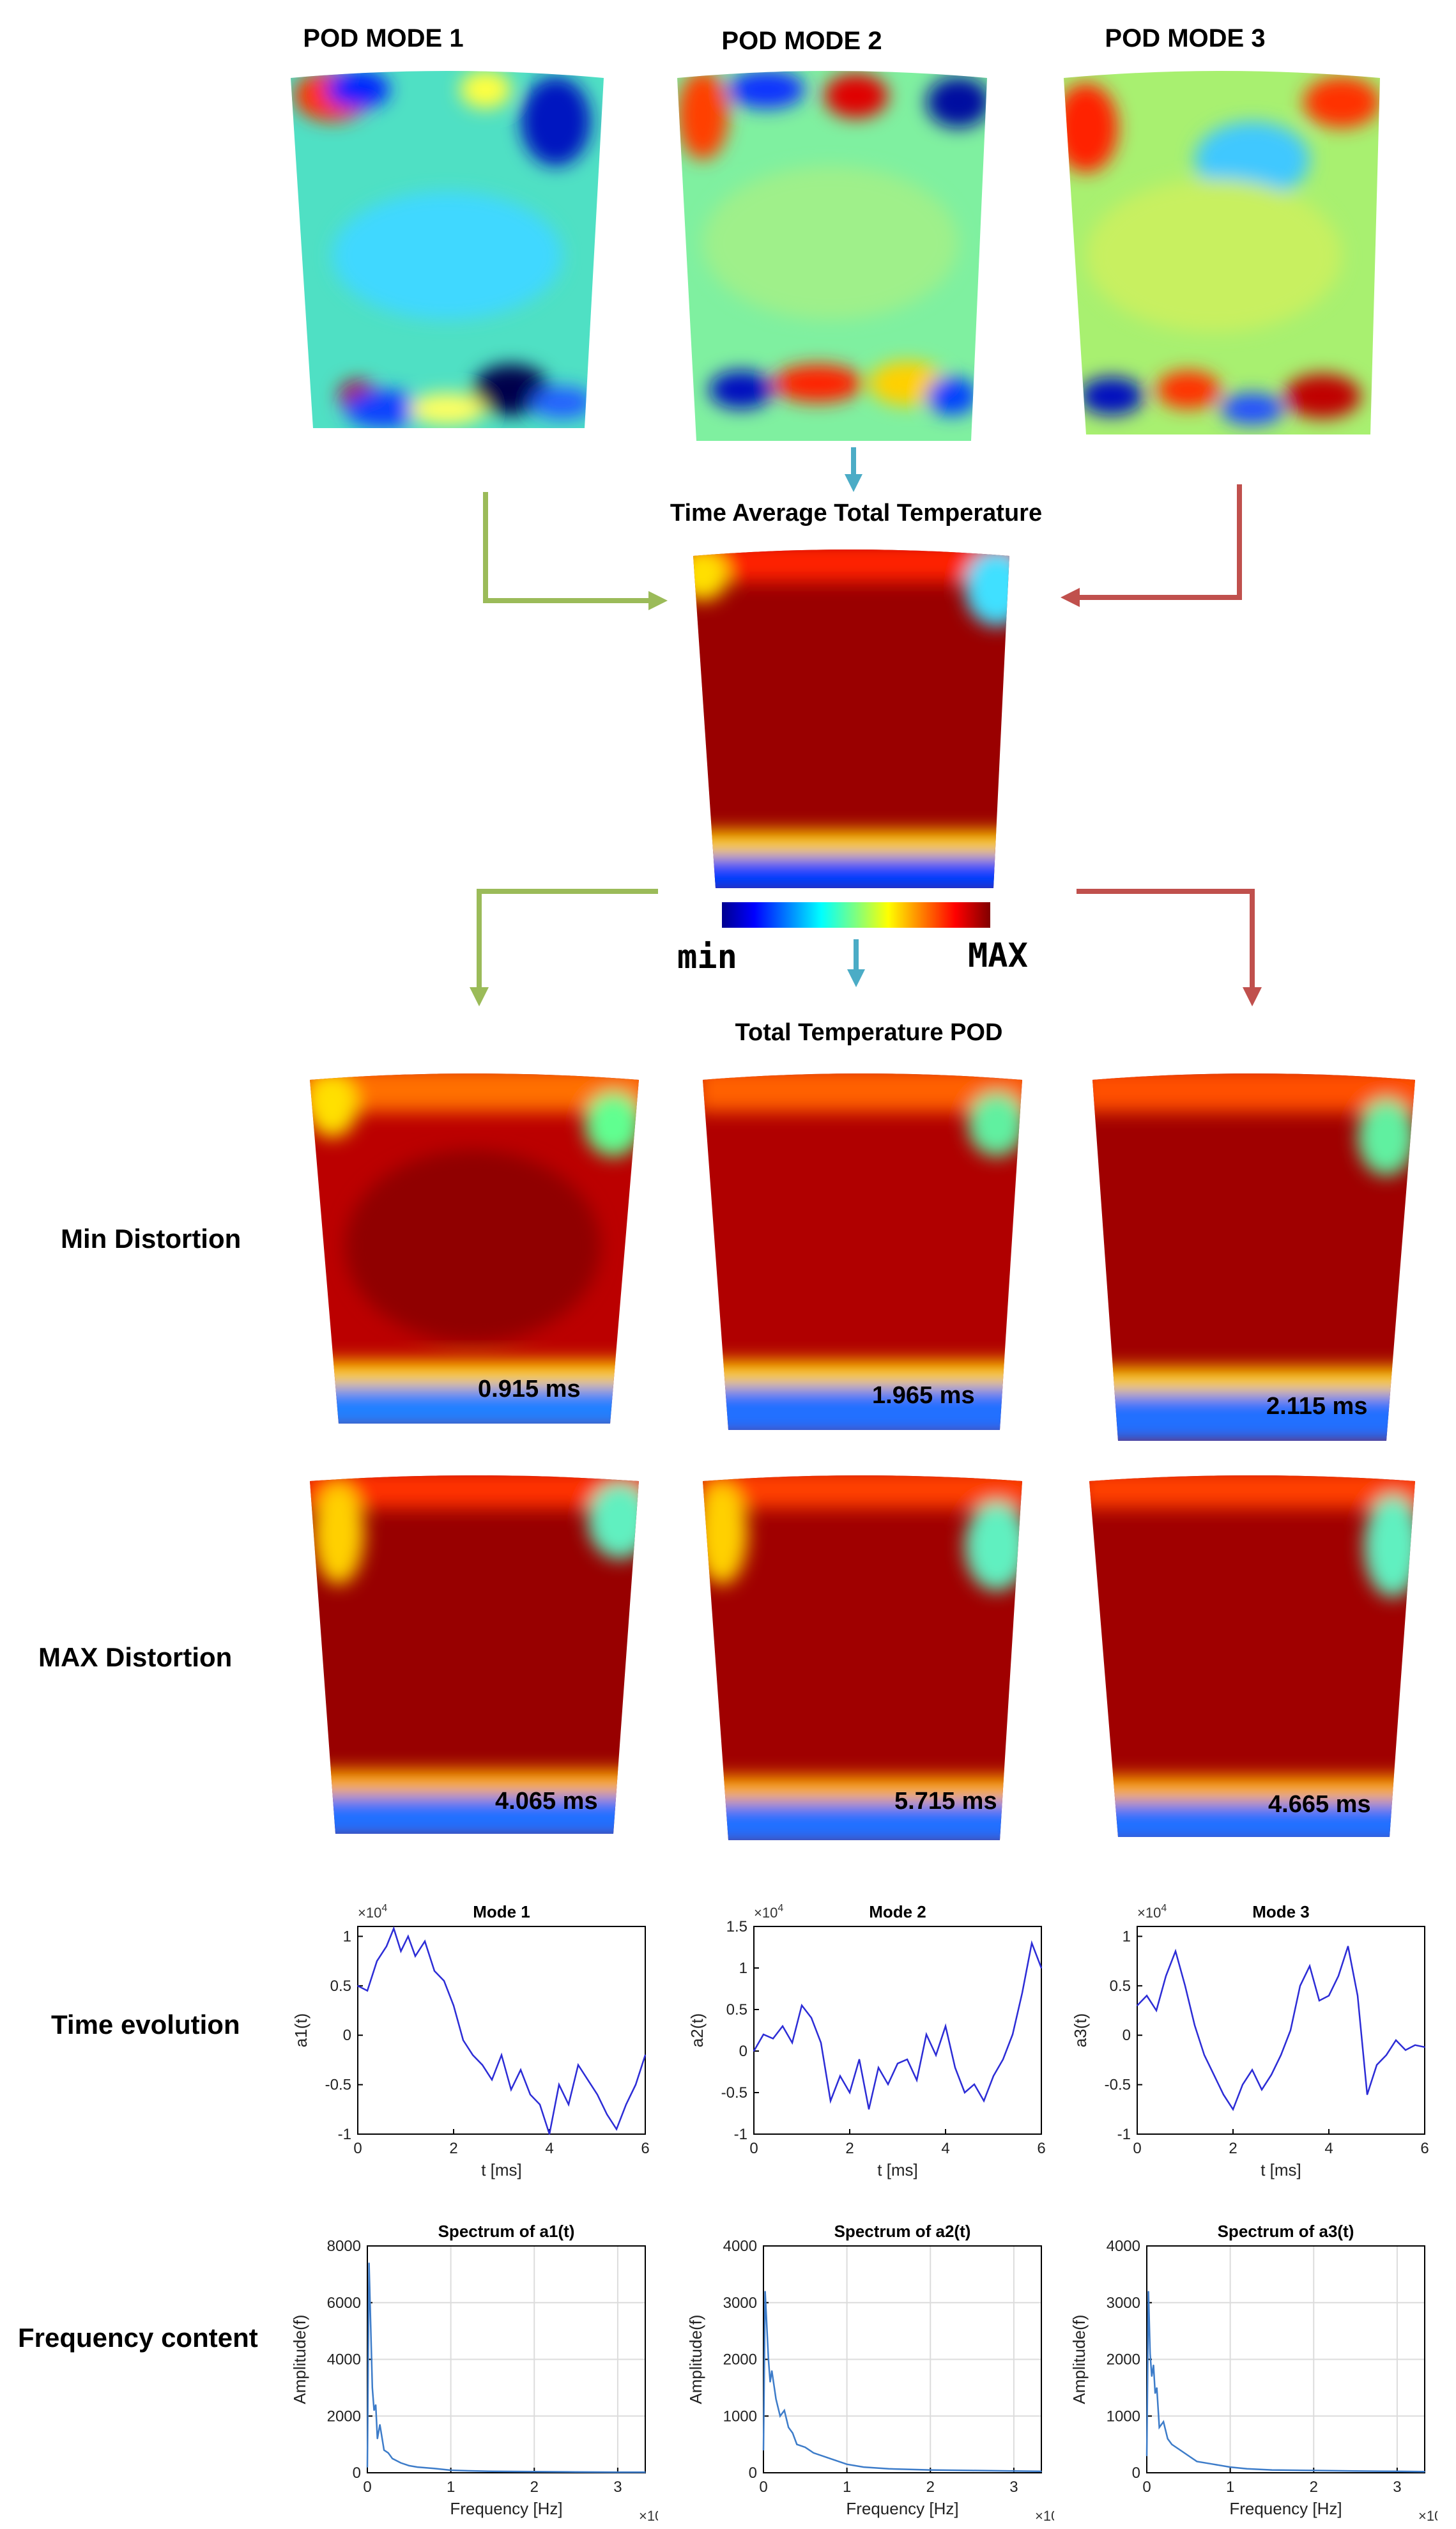 This screenshot has height=2529, width=1456. What do you see at coordinates (695, 2359) in the screenshot?
I see `y-axis-label: Amplitude(f)` at bounding box center [695, 2359].